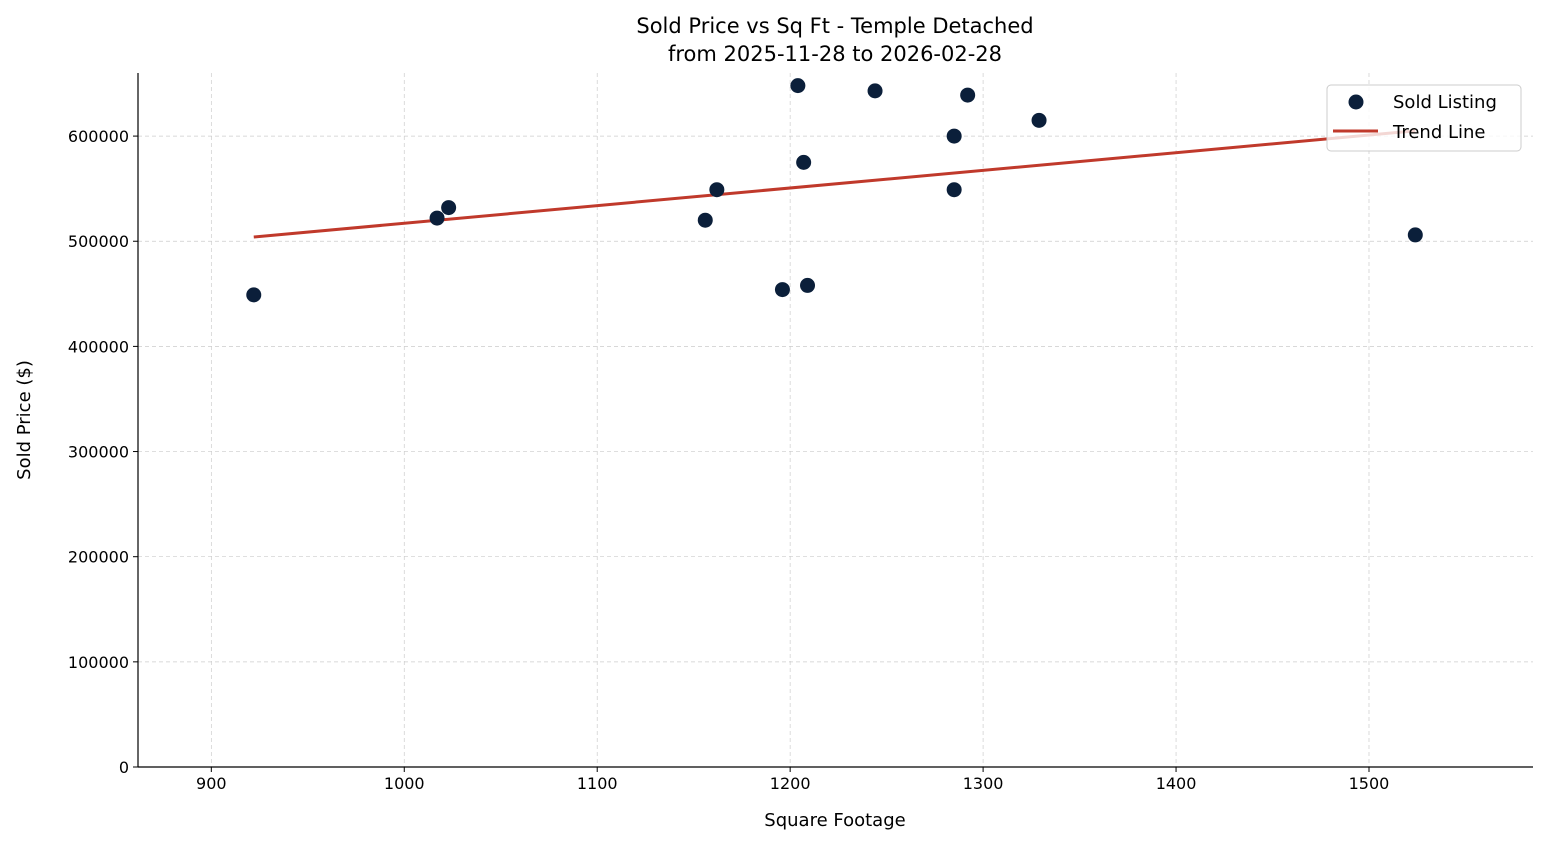 This screenshot has height=845, width=1547. What do you see at coordinates (983, 783) in the screenshot?
I see `x-tick-label: 1300` at bounding box center [983, 783].